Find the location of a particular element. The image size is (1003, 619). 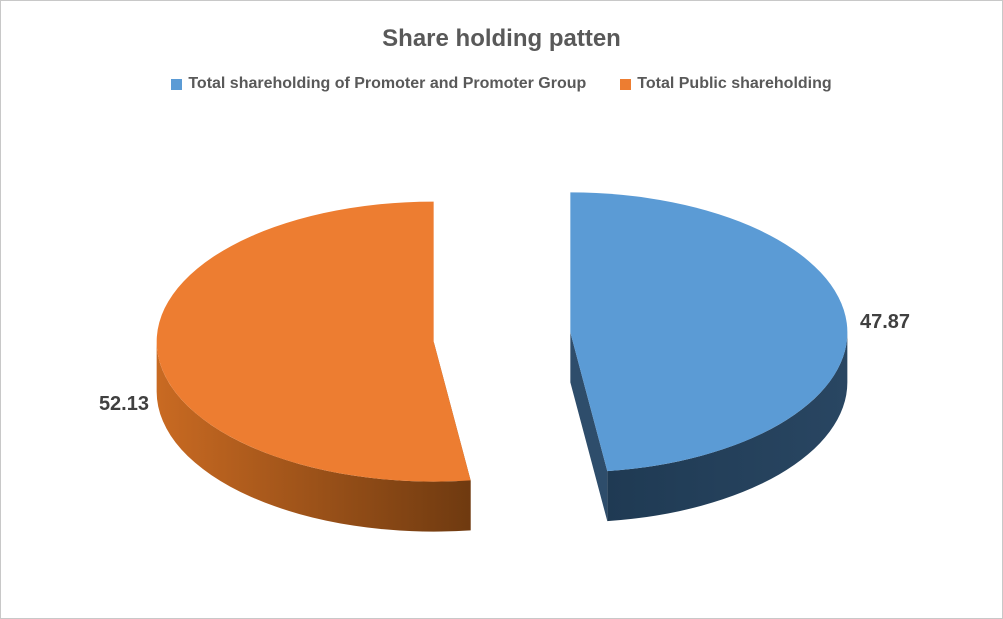

pie-slice-promoter is located at coordinates (709, 357).